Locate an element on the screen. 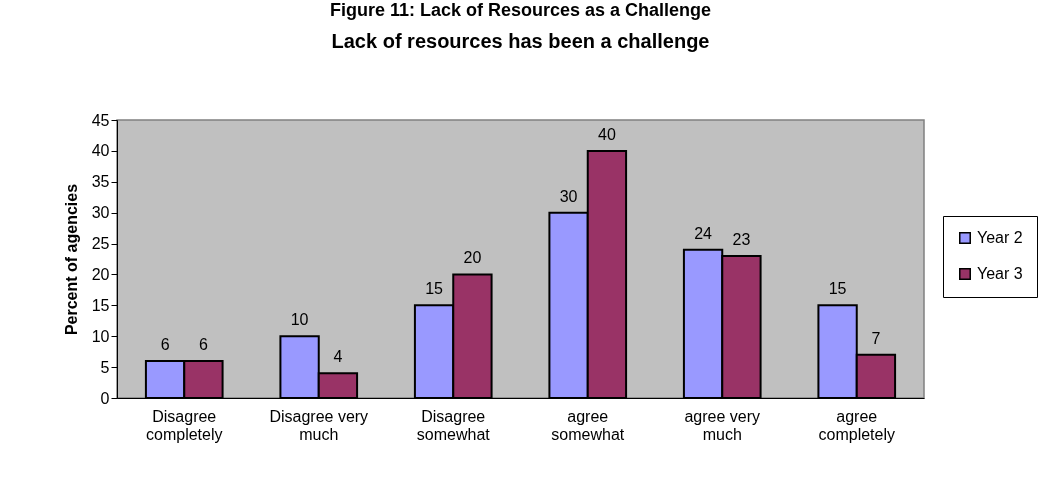 This screenshot has height=499, width=1040. x-tick-label: Disagree very much is located at coordinates (319, 425).